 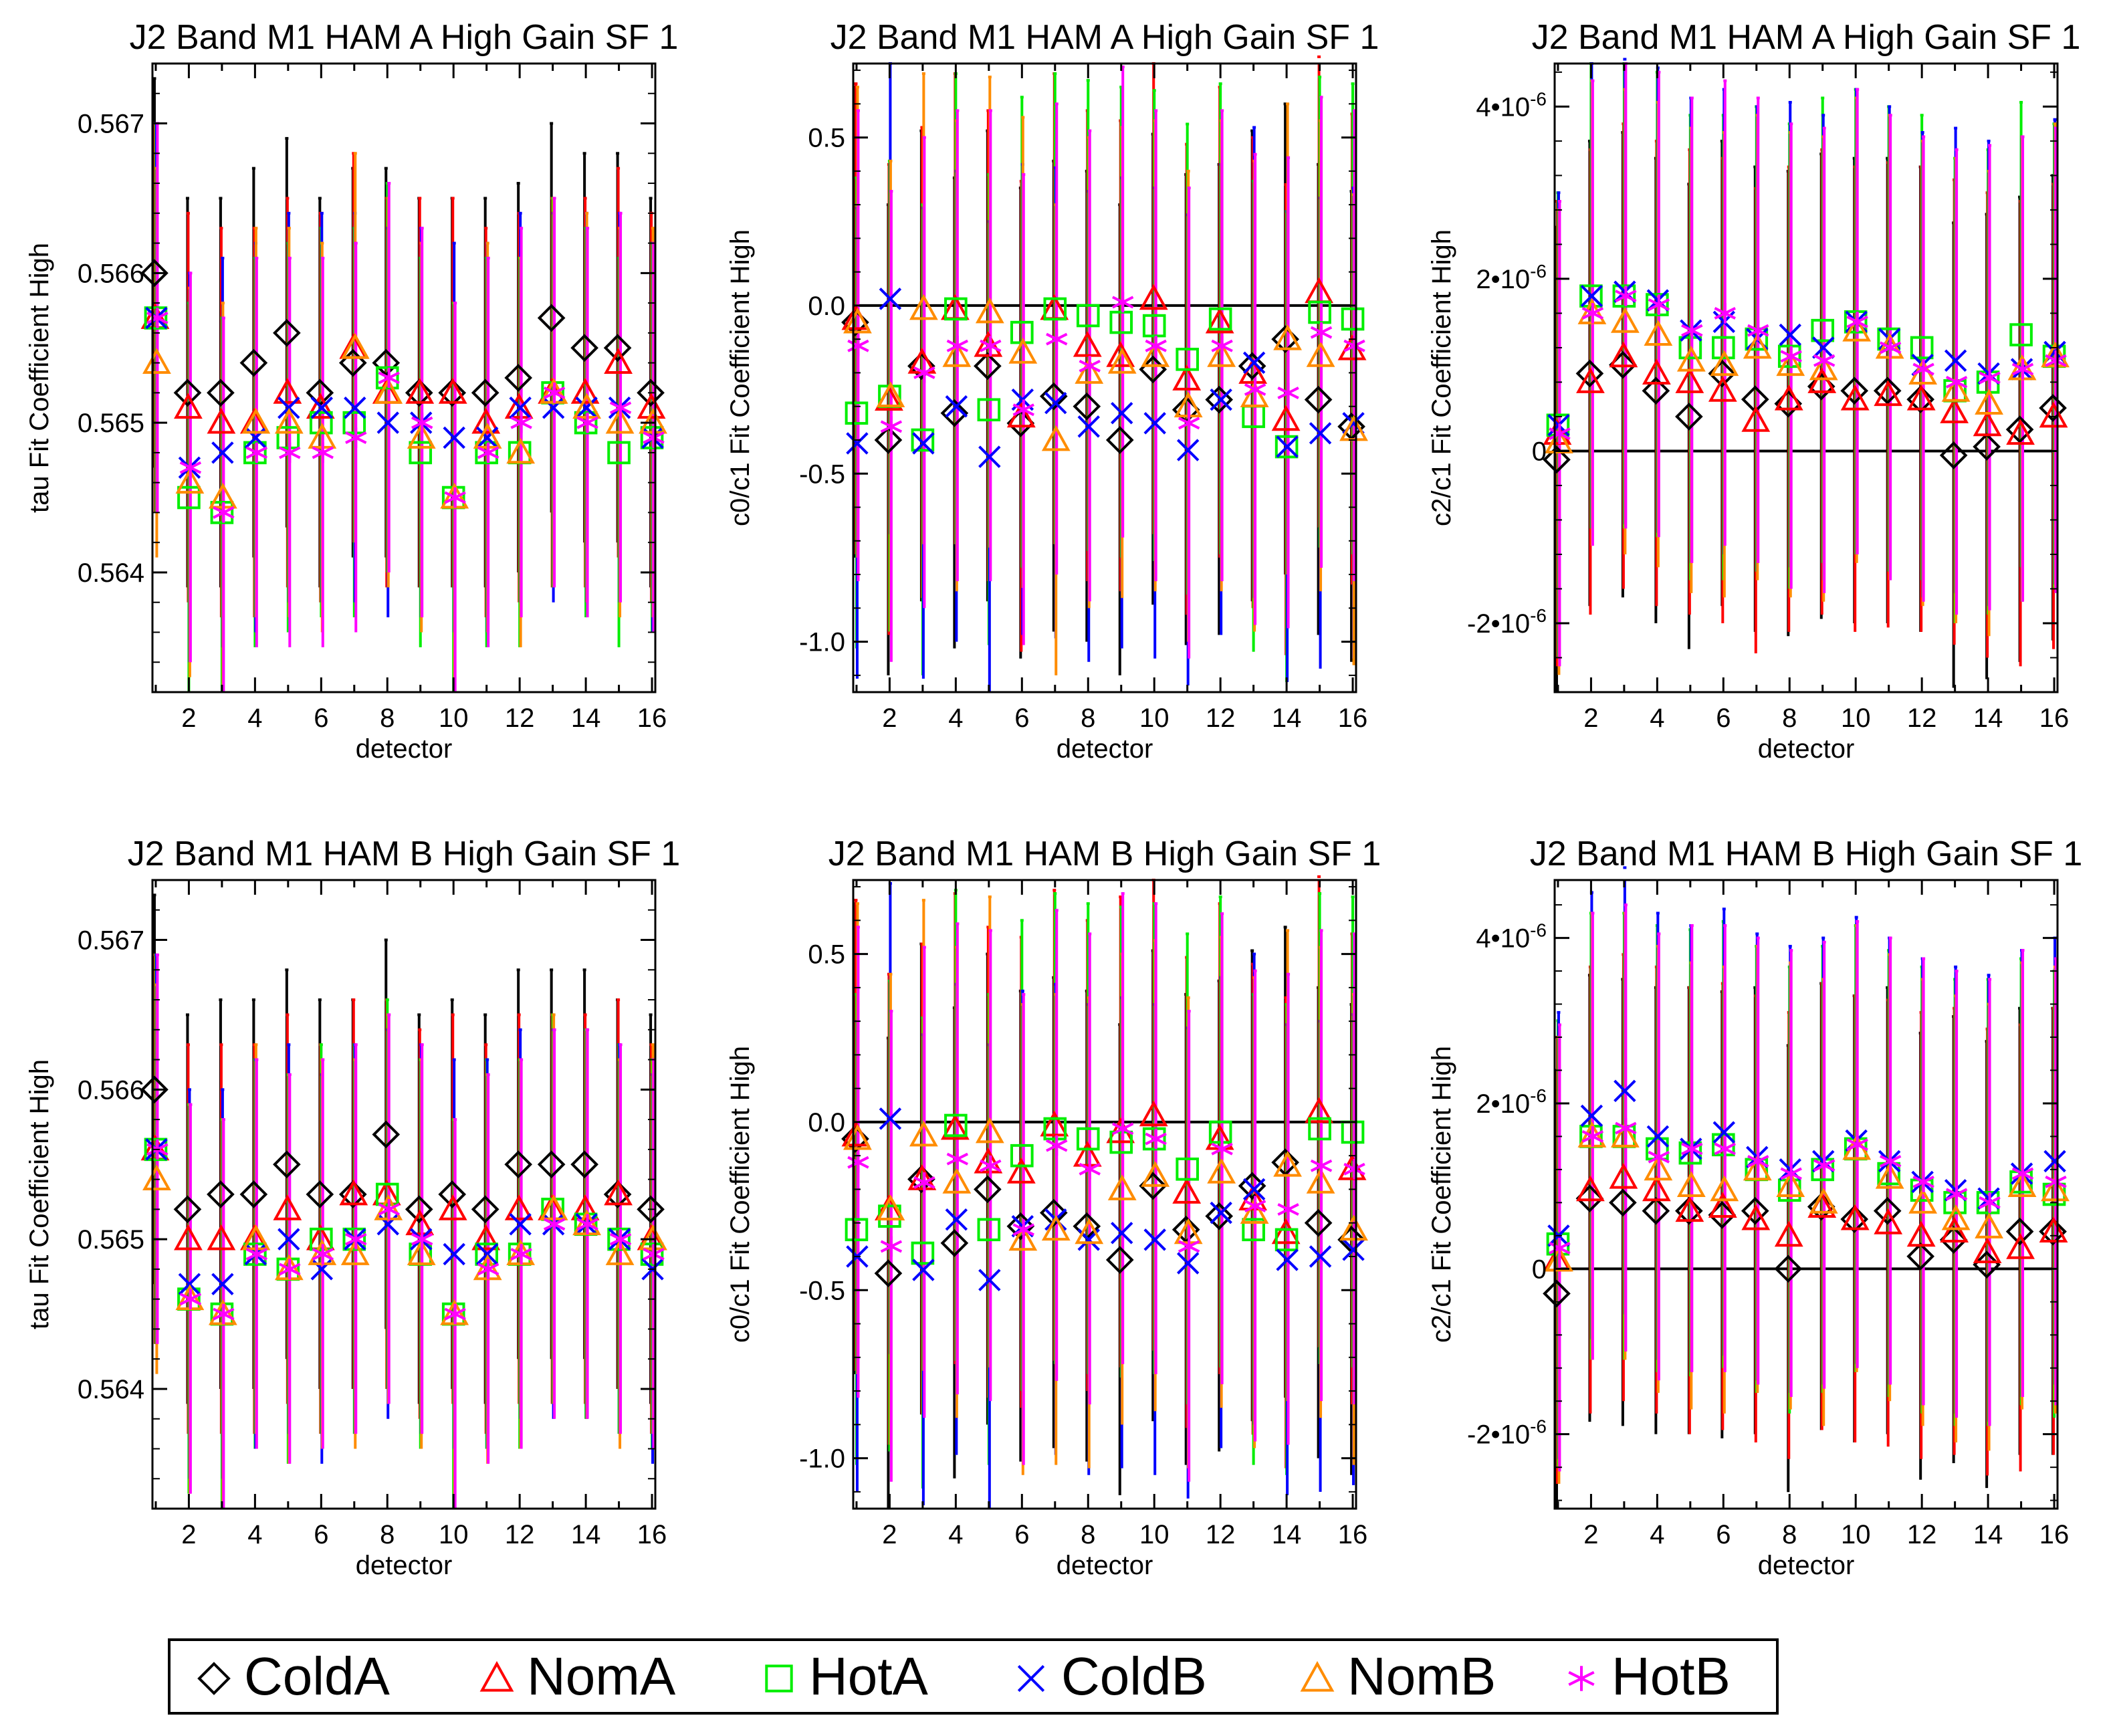 What do you see at coordinates (822, 1459) in the screenshot?
I see `y-tick-label: -1.0` at bounding box center [822, 1459].